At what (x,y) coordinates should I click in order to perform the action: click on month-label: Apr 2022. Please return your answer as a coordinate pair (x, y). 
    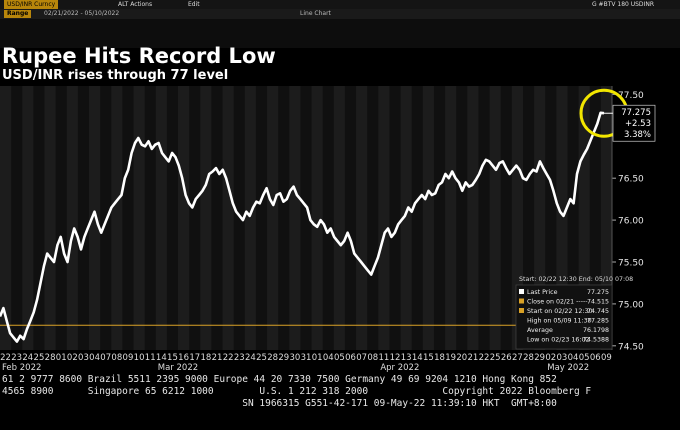
    Looking at the image, I should click on (399, 368).